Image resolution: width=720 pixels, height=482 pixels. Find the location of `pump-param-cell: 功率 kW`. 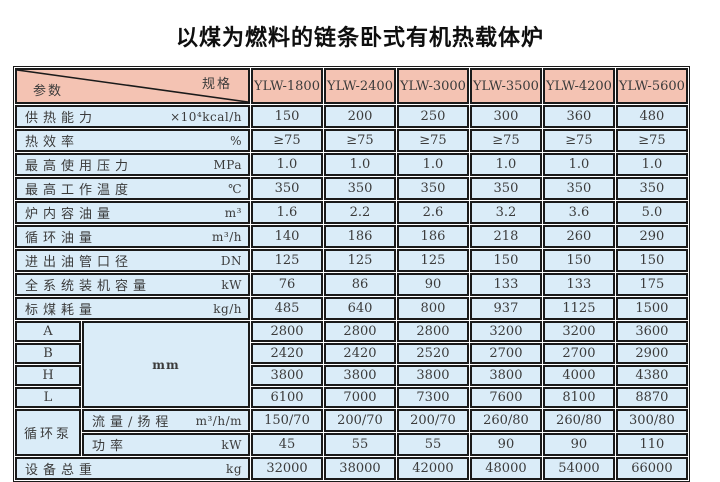

pump-param-cell: 功率 kW is located at coordinates (166, 444).